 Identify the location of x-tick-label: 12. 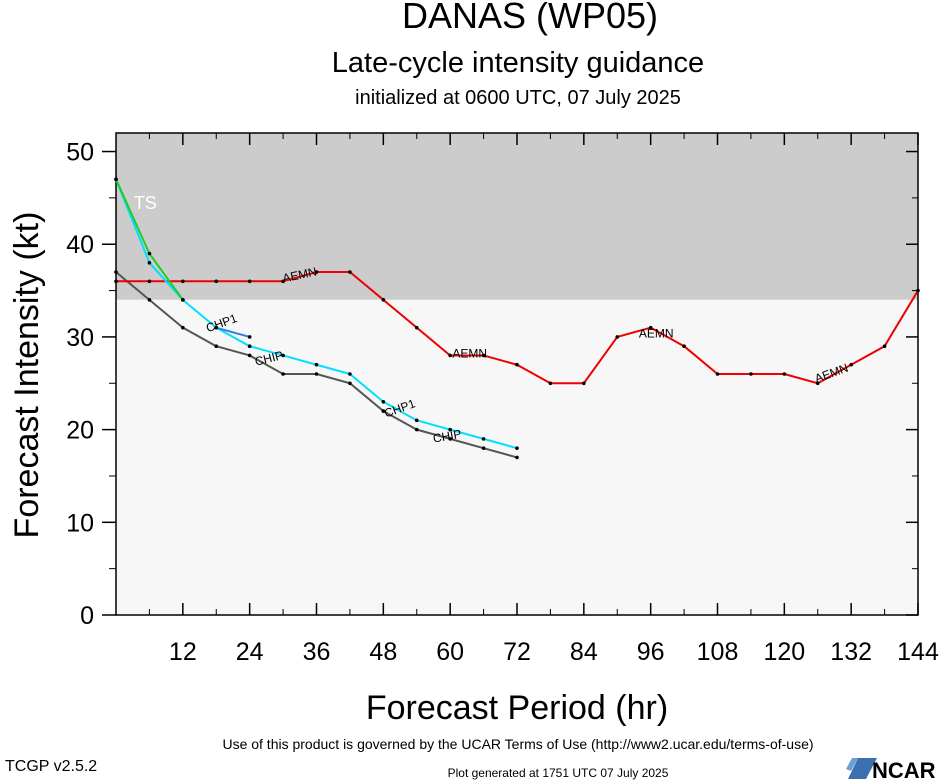
(183, 652).